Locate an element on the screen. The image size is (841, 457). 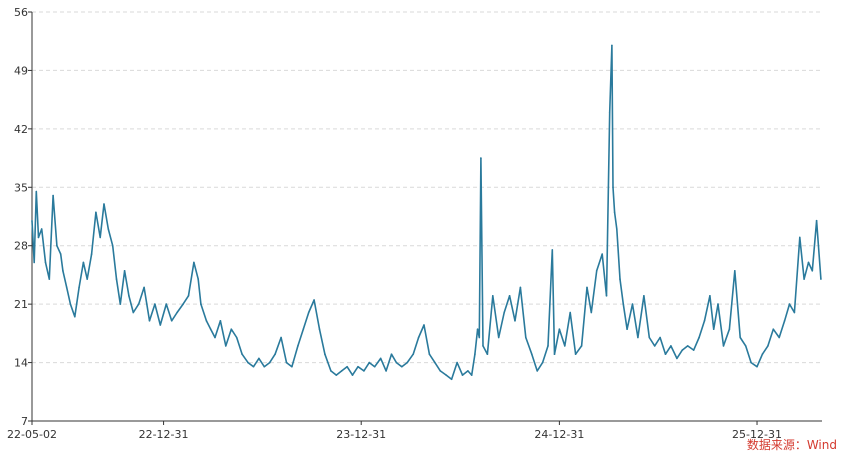
y-tick-label: 56 is located at coordinates (21, 12).